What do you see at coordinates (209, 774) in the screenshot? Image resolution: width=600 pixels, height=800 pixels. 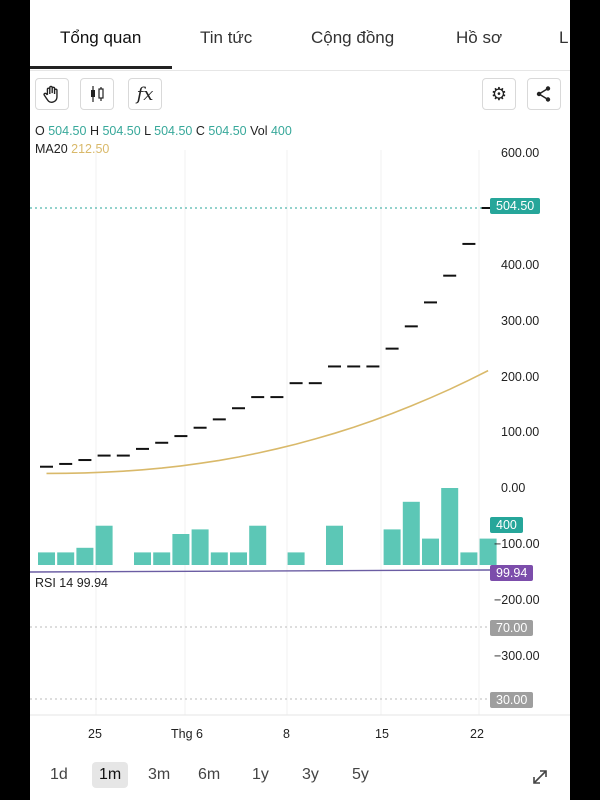 I see `range-6m: 6m` at bounding box center [209, 774].